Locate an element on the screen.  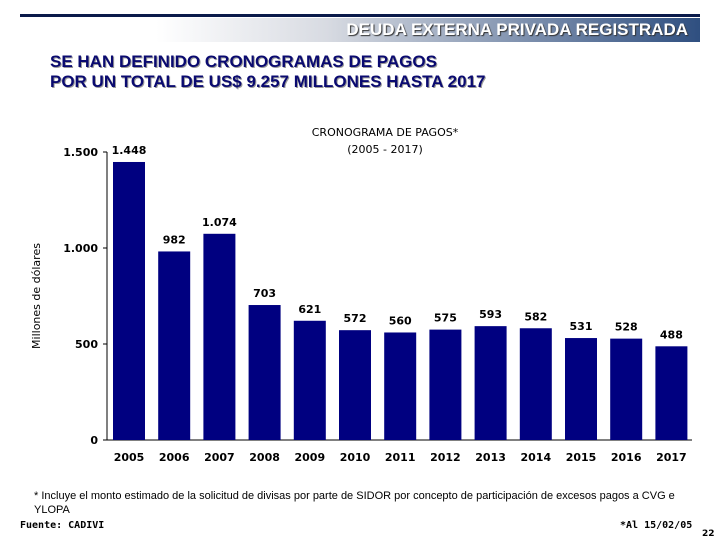
y-axis-label: Millones de dólares is located at coordinates (36, 296).